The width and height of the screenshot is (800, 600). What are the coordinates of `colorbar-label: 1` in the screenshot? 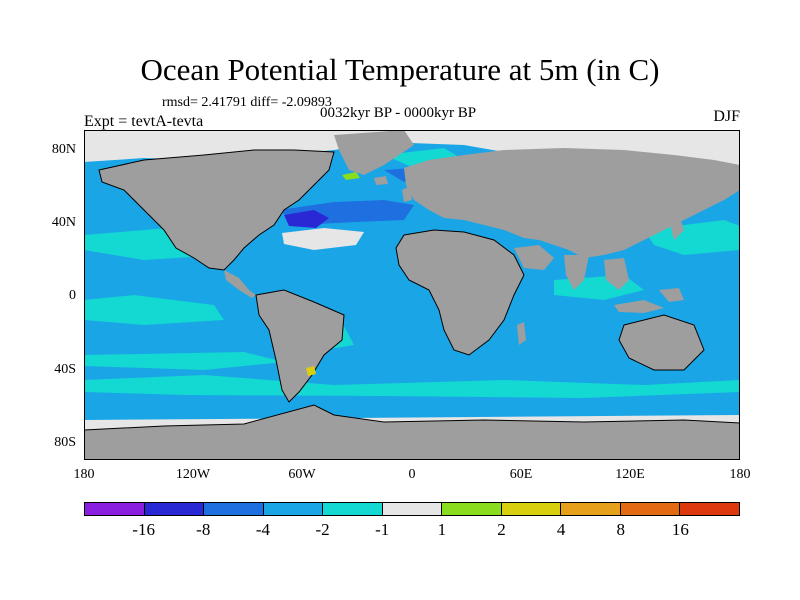 It's located at (442, 529).